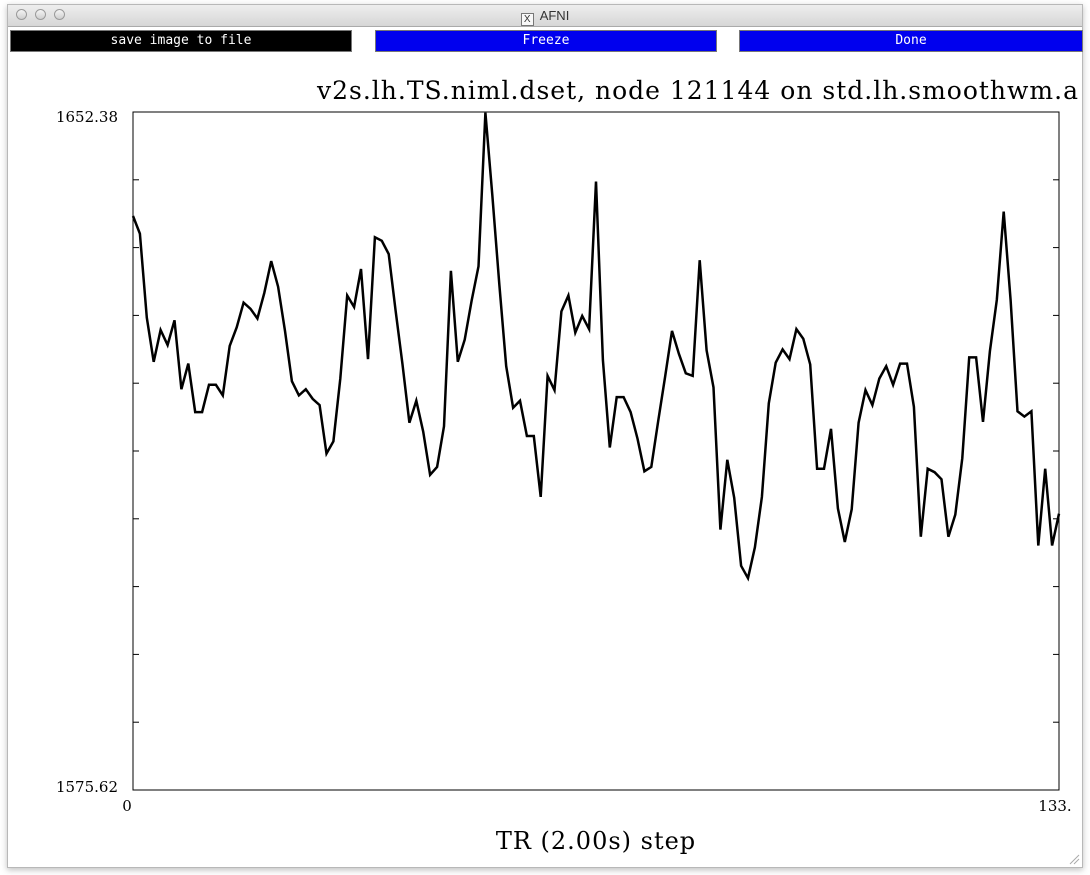  What do you see at coordinates (59, 14) in the screenshot?
I see `zoom-window-icon` at bounding box center [59, 14].